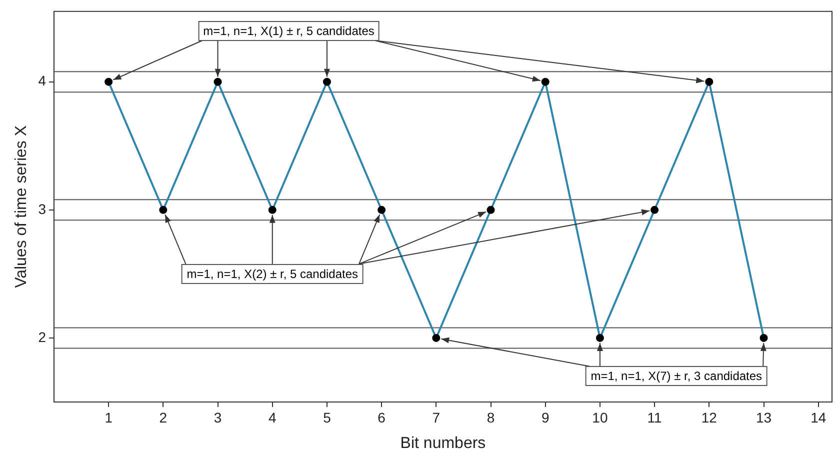 The image size is (840, 459). I want to click on x-tick-label: 8, so click(490, 417).